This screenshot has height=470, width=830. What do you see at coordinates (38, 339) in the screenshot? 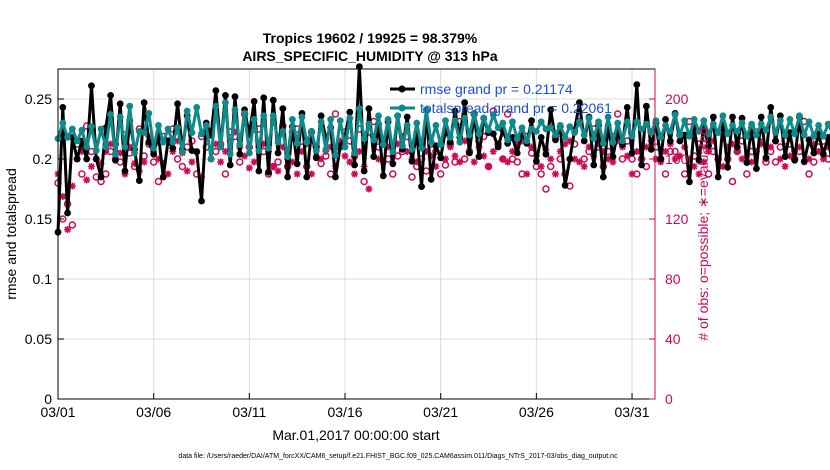
I see `y-tick-label: 0.05` at bounding box center [38, 339].